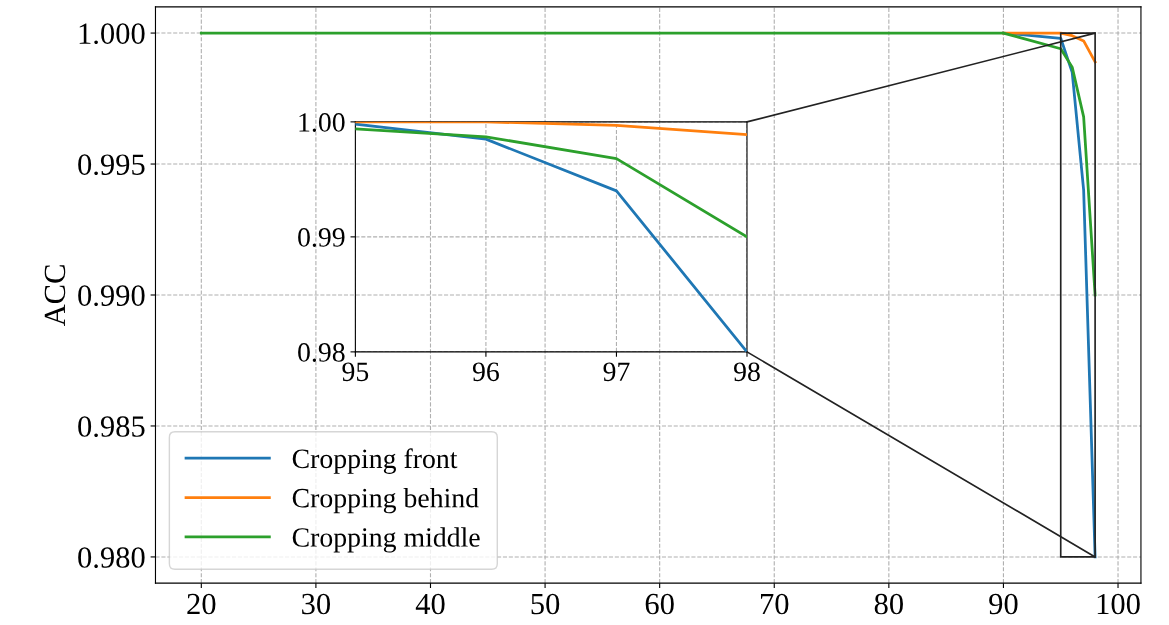 The image size is (1169, 625). Describe the element at coordinates (385, 500) in the screenshot. I see `legend-label: Cropping behind` at that location.